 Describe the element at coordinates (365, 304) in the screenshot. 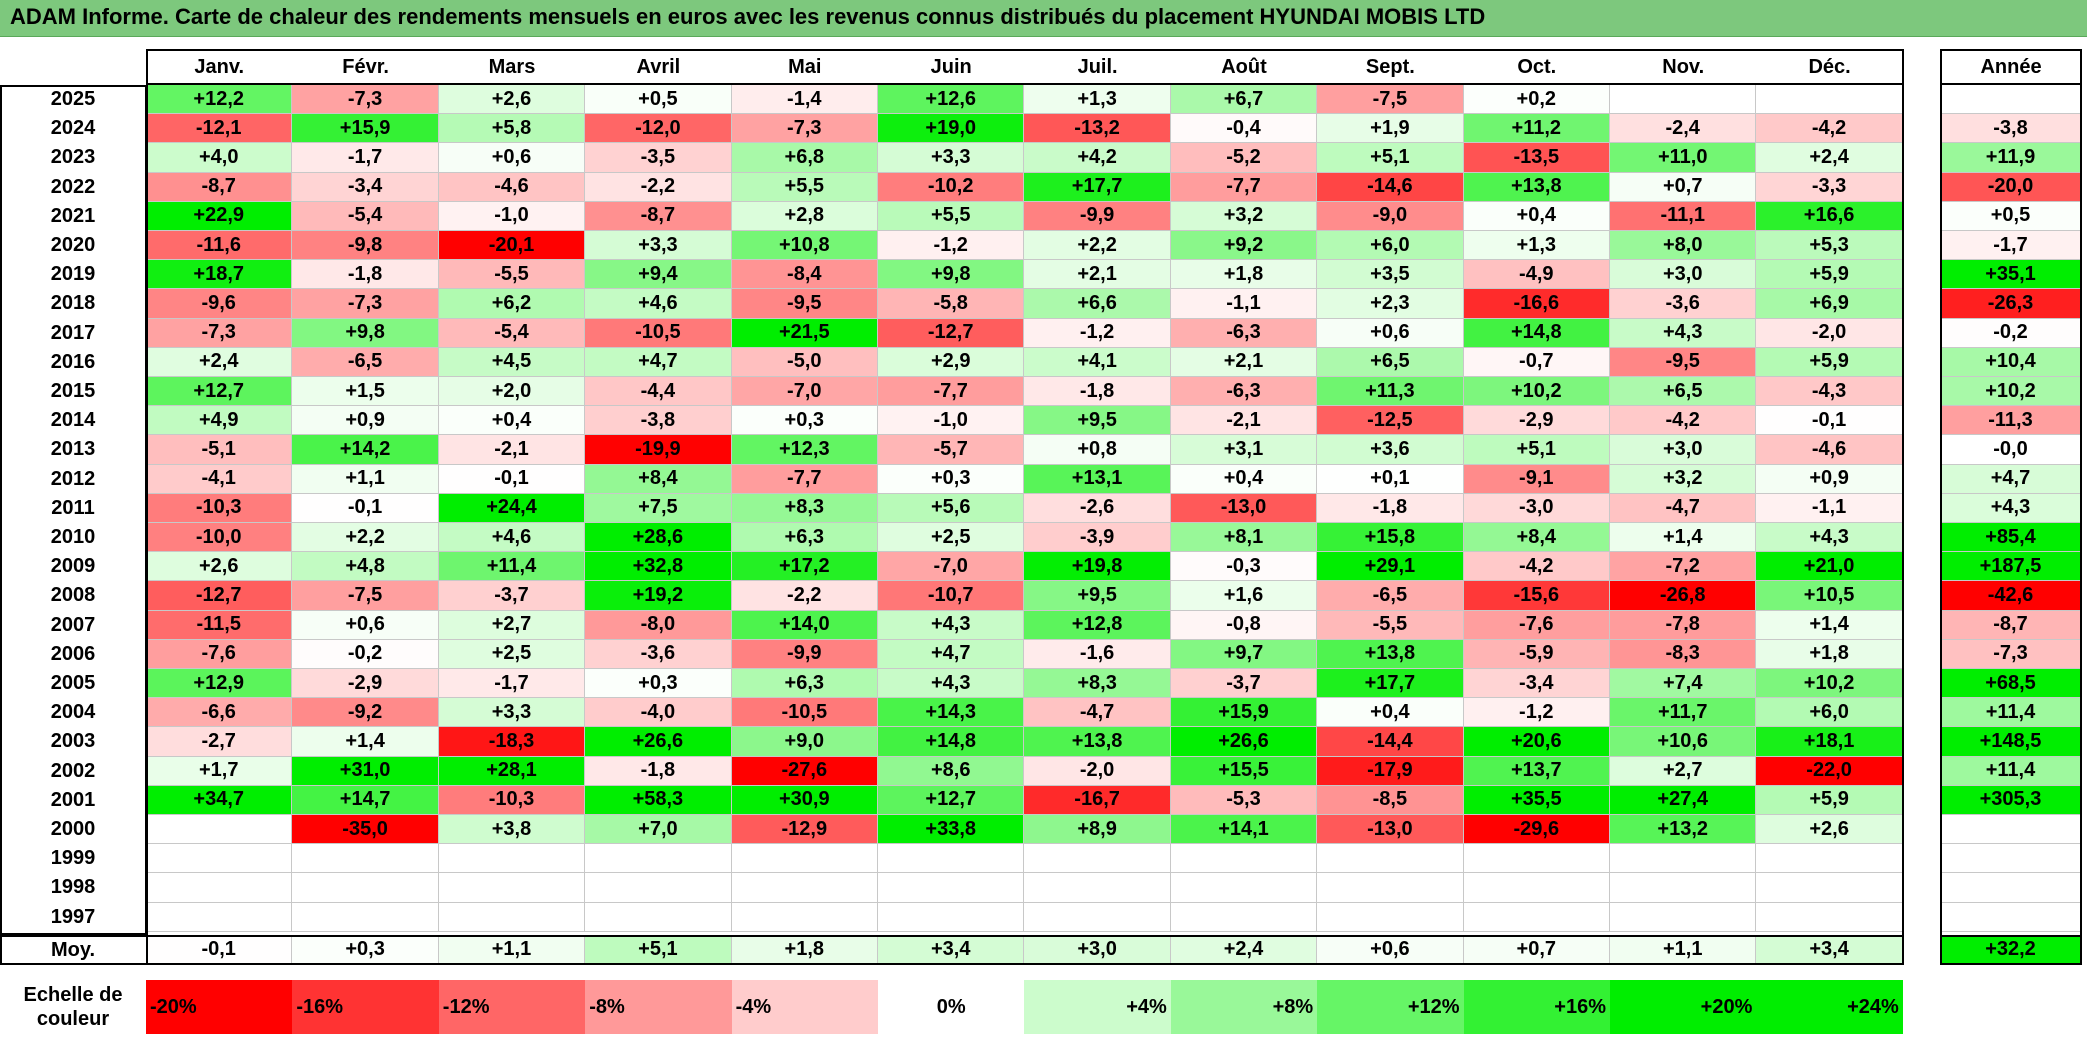

I see `heatmap-cell: -7,3` at that location.